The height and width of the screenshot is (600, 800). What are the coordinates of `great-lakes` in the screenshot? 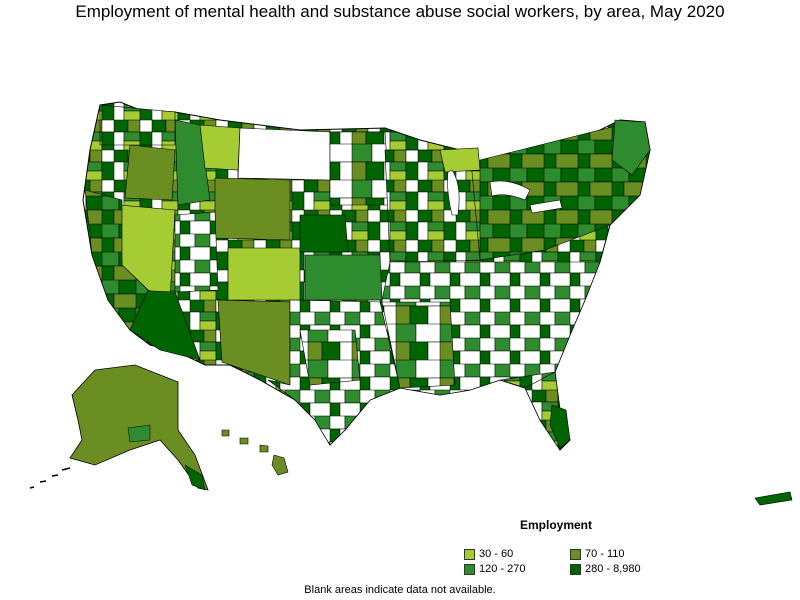 It's located at (505, 192).